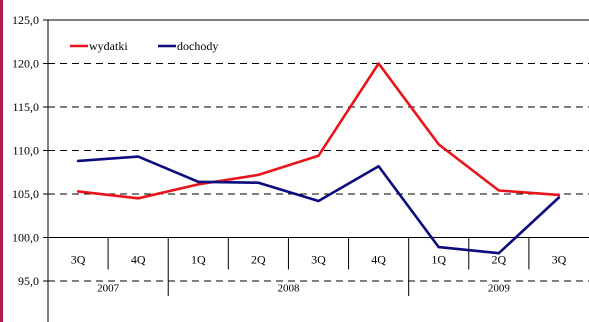 The image size is (589, 322). What do you see at coordinates (25, 107) in the screenshot?
I see `y-tick-label: 115,0` at bounding box center [25, 107].